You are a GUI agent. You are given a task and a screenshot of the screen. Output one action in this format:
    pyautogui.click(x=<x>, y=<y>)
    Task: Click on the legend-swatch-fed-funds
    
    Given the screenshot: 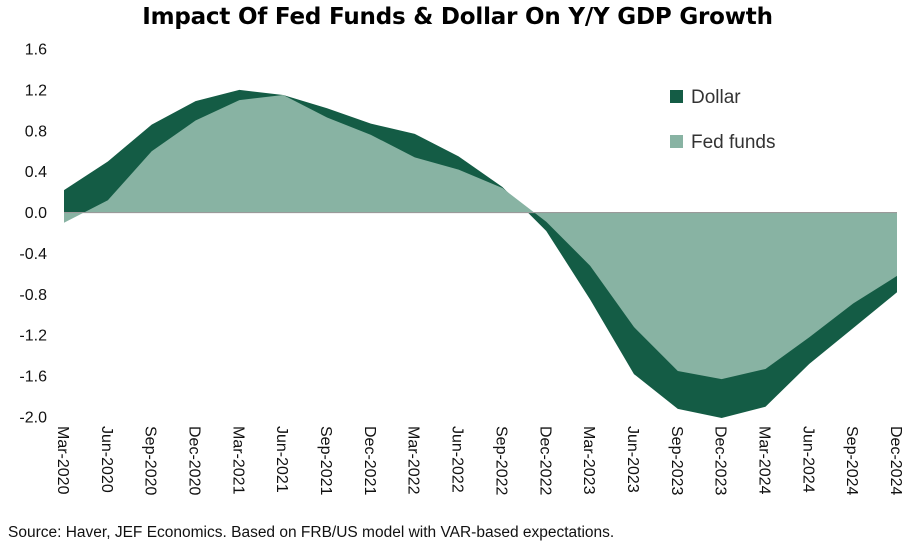 What is the action you would take?
    pyautogui.click(x=676, y=141)
    